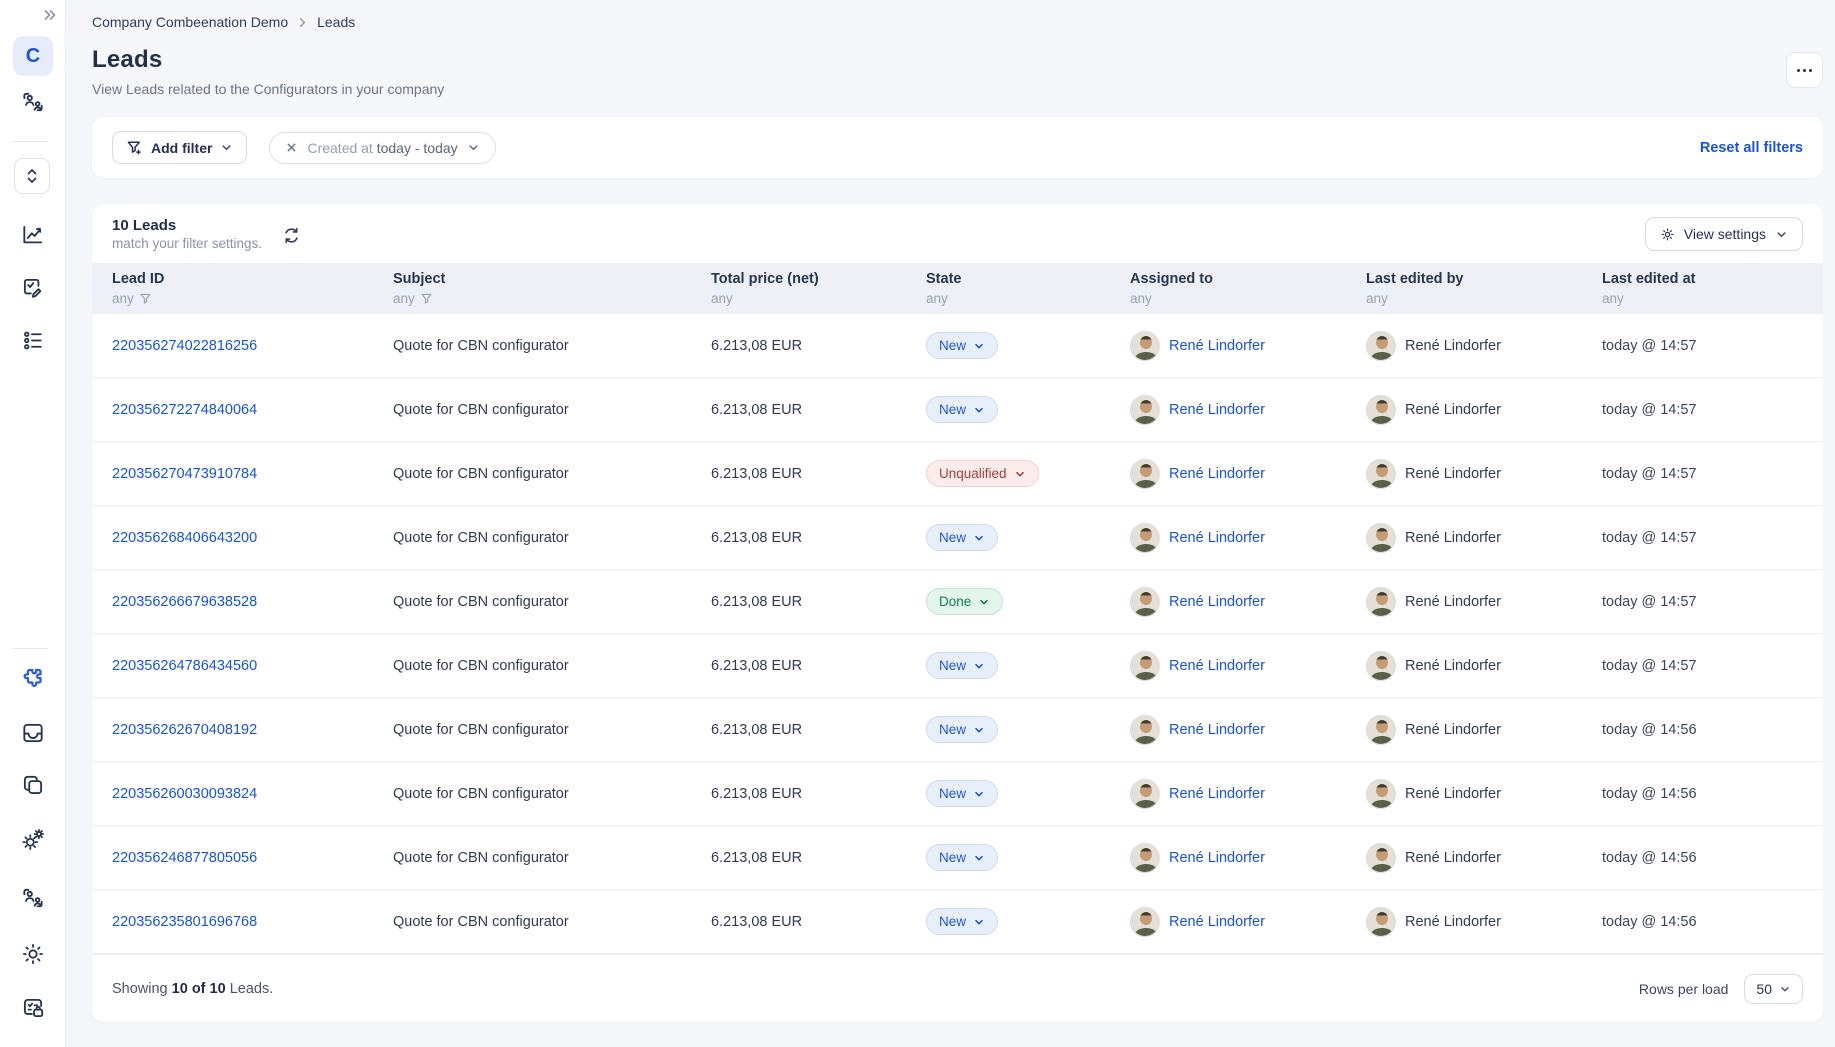  Describe the element at coordinates (185, 793) in the screenshot. I see `lead-id-link: 220356260030093824` at that location.